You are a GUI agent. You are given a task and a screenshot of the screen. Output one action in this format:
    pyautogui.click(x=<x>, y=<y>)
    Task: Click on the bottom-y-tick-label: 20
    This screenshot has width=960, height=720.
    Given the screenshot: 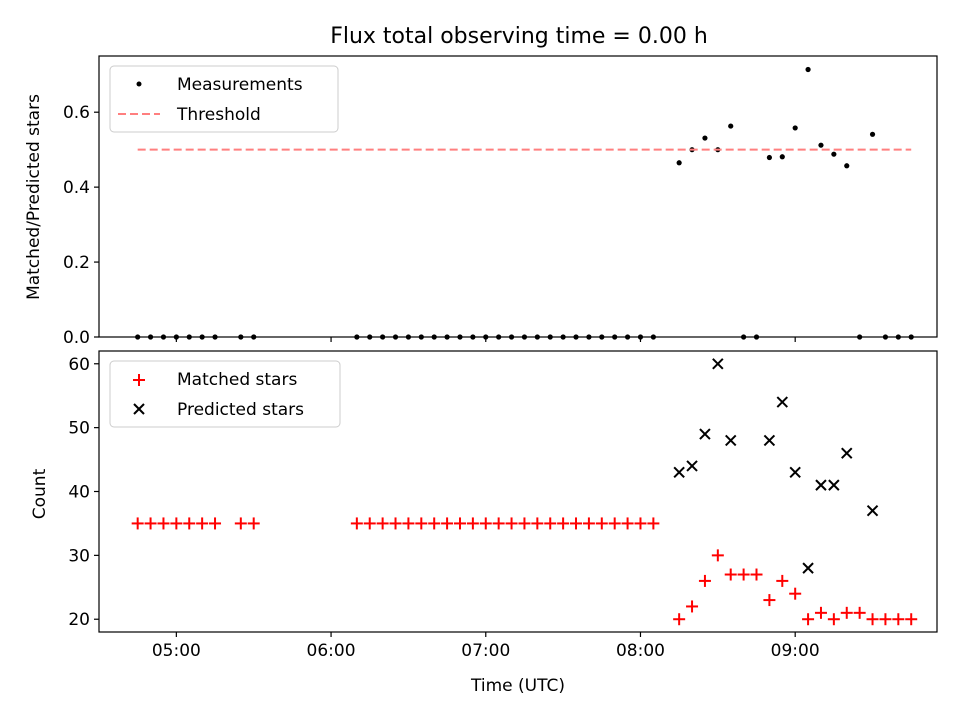 What is the action you would take?
    pyautogui.click(x=79, y=620)
    